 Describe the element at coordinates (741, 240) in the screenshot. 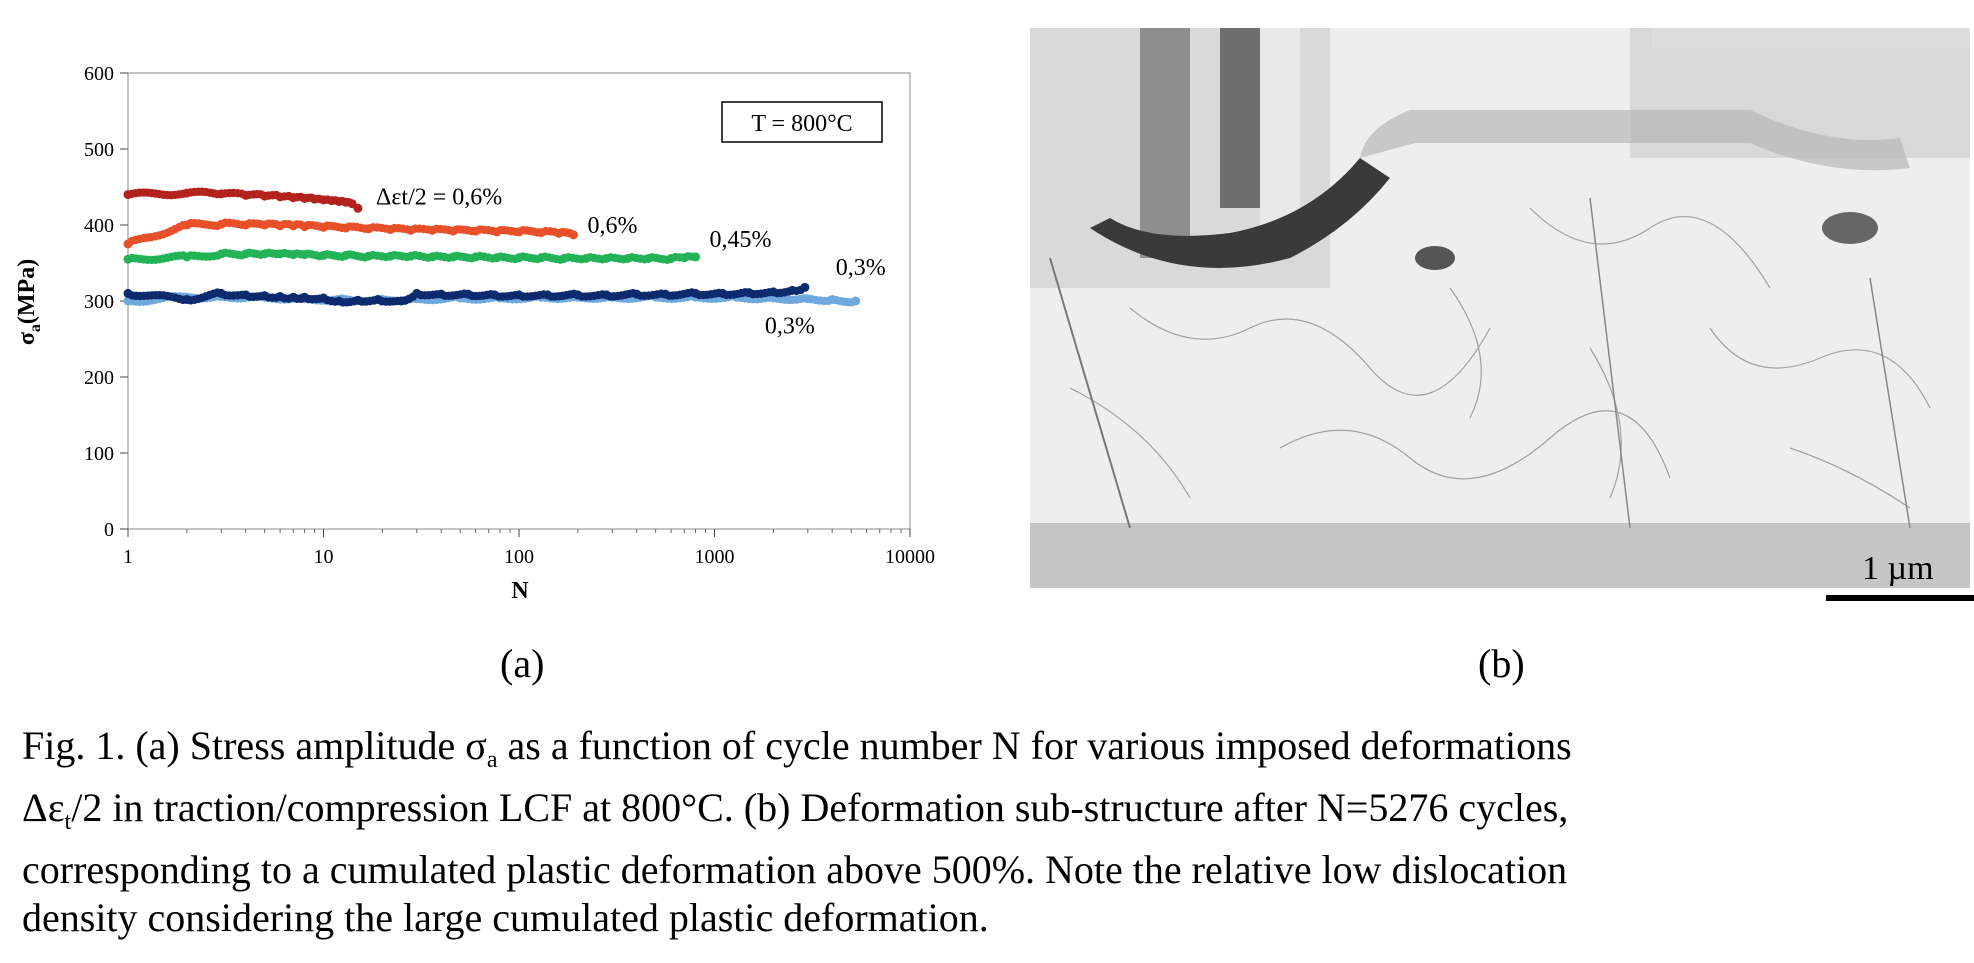

I see `series-label: 0,45%` at that location.